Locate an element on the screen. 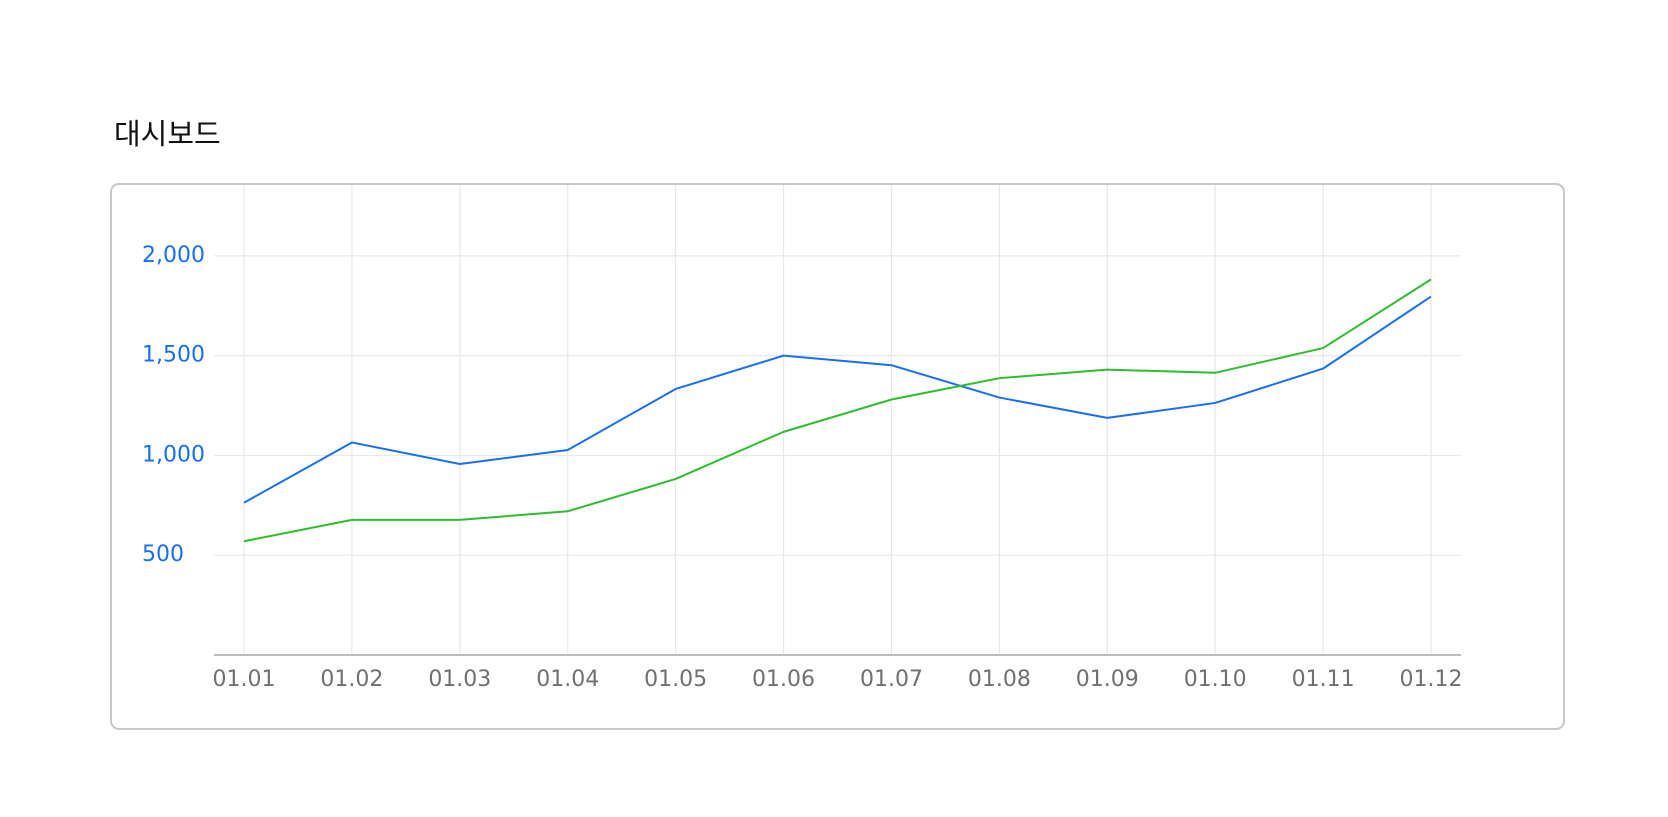  x-tick-label: 01.03 is located at coordinates (459, 679).